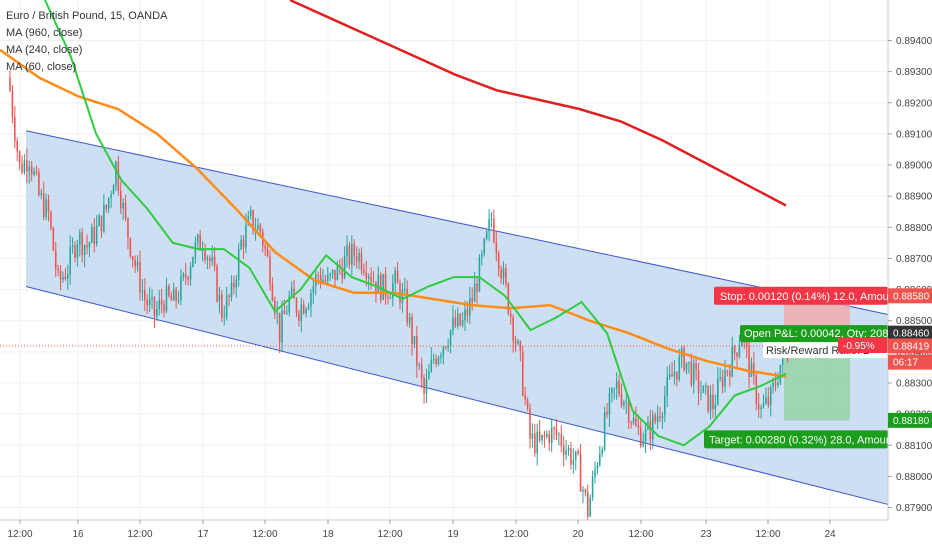 The image size is (932, 550). Describe the element at coordinates (578, 534) in the screenshot. I see `time-tick-label-9: 20` at that location.